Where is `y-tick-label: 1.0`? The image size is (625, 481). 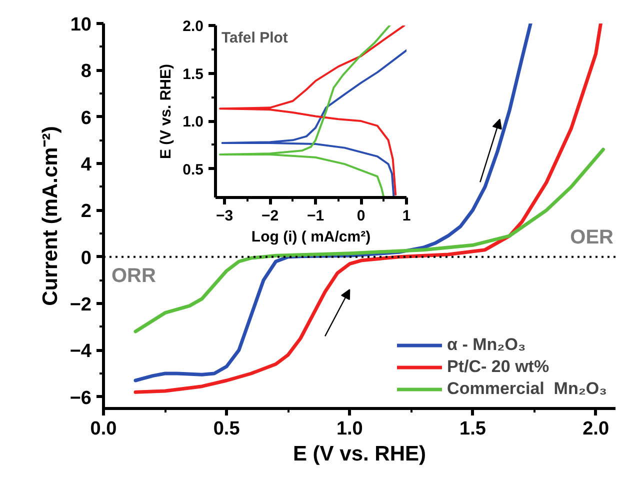 y-tick-label: 1.0 is located at coordinates (193, 122).